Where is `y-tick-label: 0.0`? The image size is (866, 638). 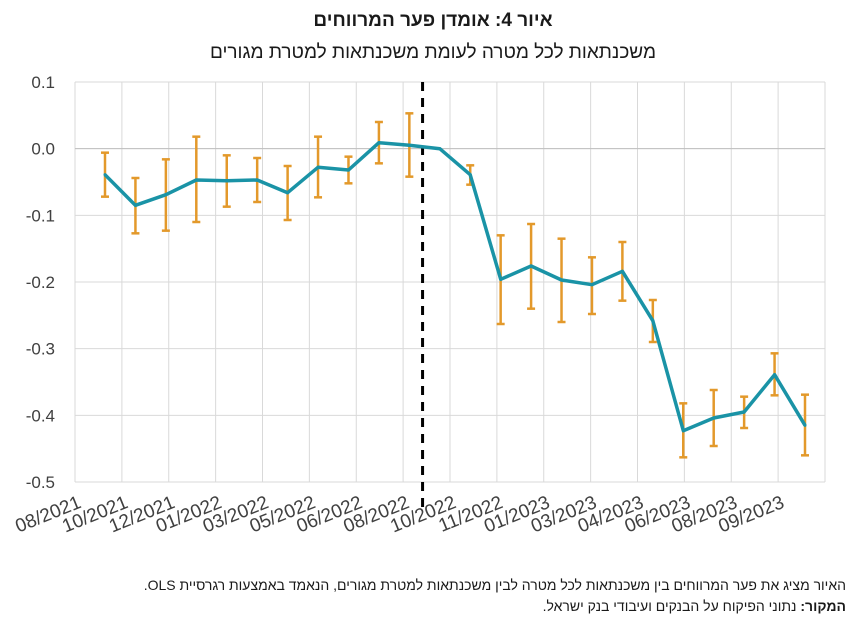
y-tick-label: 0.0 is located at coordinates (43, 149).